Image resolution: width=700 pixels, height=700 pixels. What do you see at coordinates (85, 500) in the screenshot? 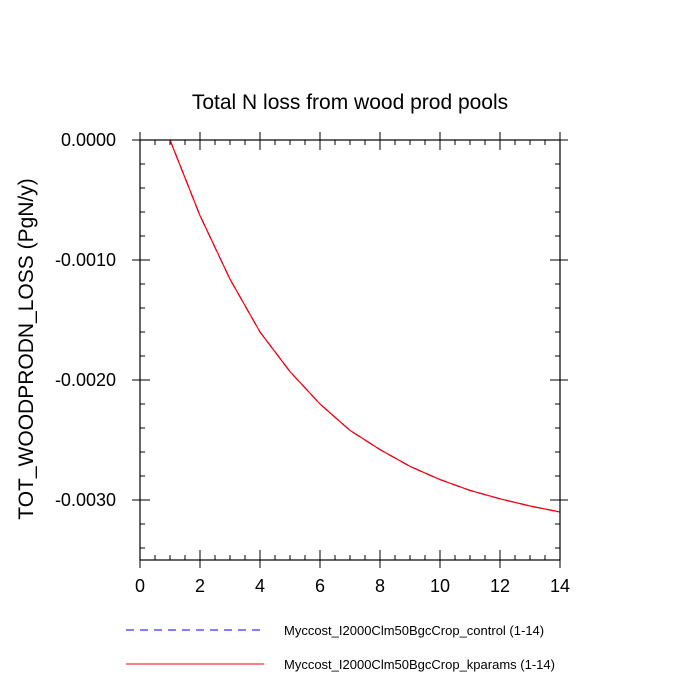
I see `y-tick-label: -0.0030` at bounding box center [85, 500].